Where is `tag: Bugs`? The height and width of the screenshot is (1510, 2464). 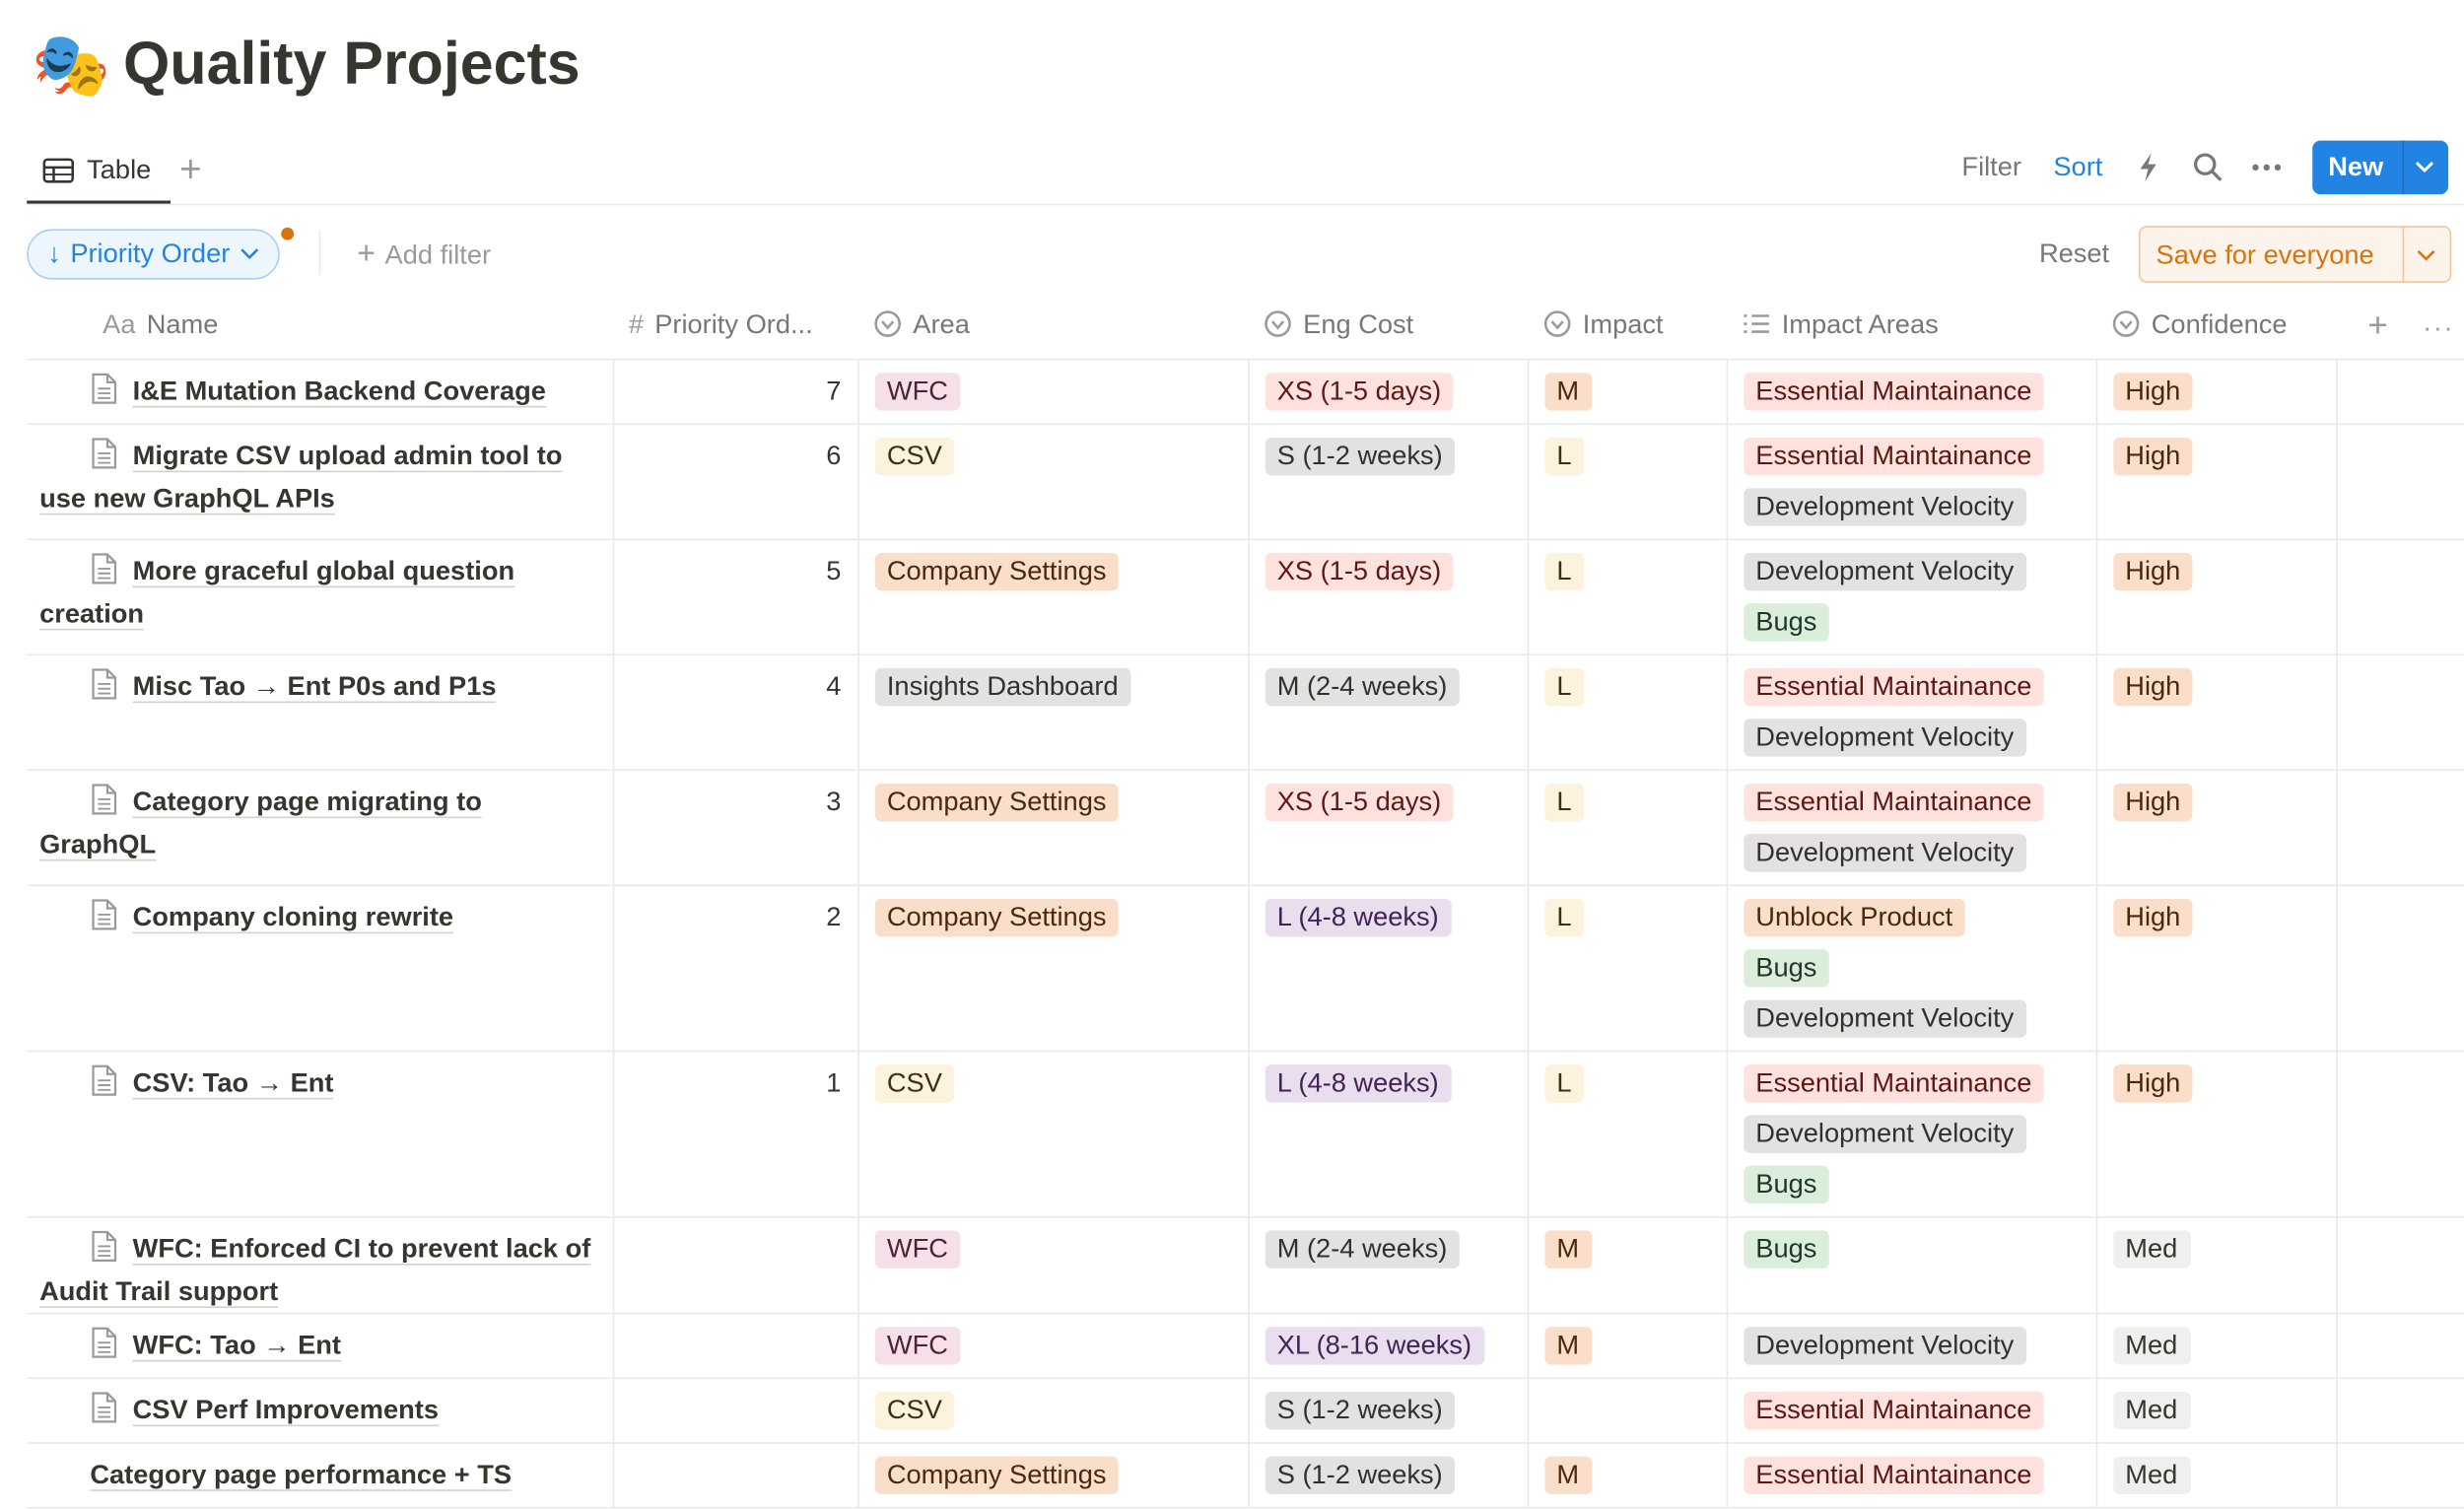
tag: Bugs is located at coordinates (1786, 1184).